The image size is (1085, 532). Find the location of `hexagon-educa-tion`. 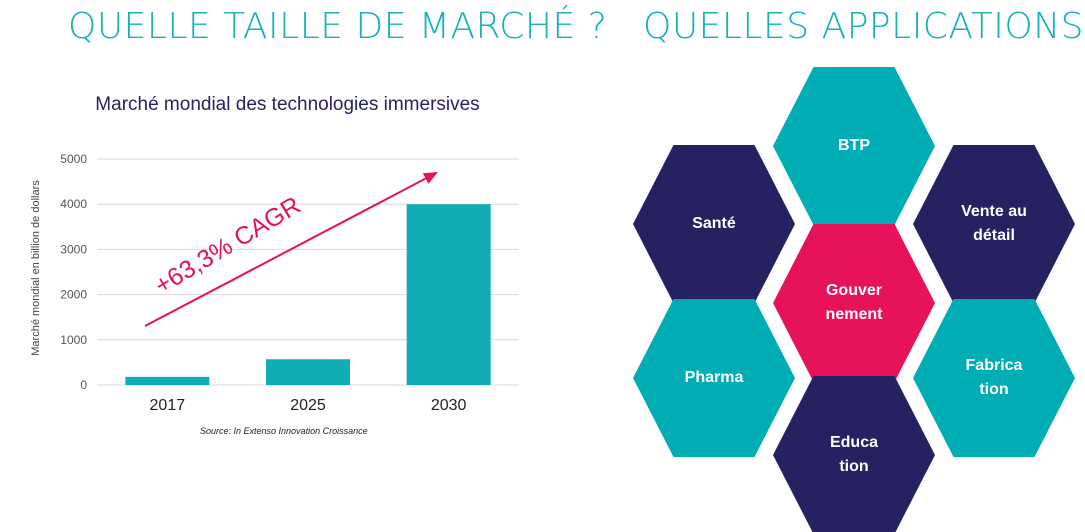

hexagon-educa-tion is located at coordinates (854, 454).